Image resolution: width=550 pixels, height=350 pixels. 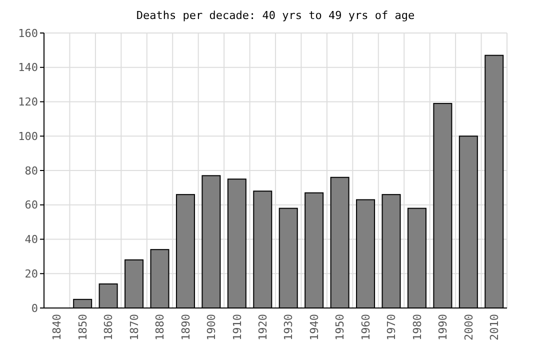 What do you see at coordinates (494, 327) in the screenshot?
I see `x-tick-label: 2010` at bounding box center [494, 327].